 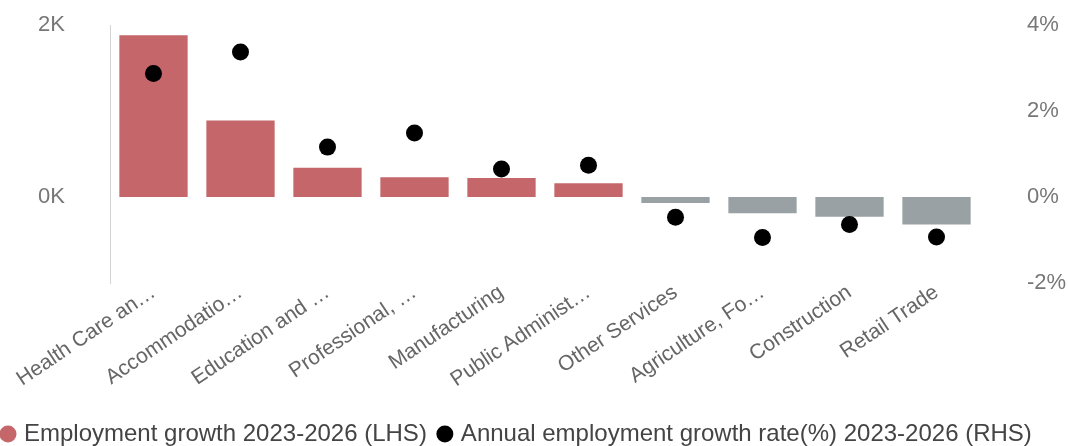 I want to click on y-tick-label: 0K, so click(x=52, y=196).